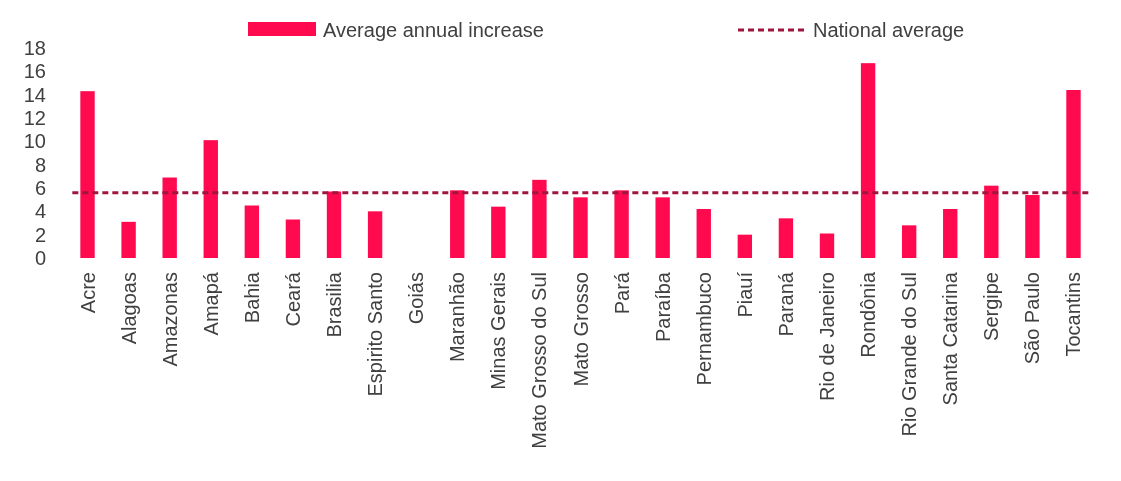 The height and width of the screenshot is (481, 1121). I want to click on x-tick-label: Rio Grande do Sul, so click(909, 354).